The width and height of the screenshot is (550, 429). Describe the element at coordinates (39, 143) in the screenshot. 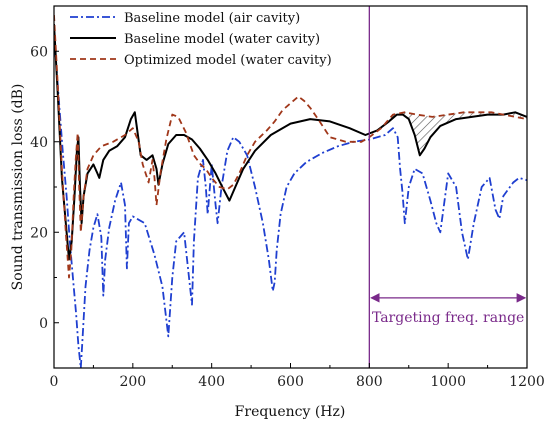

I see `y-tick-label: 40` at that location.